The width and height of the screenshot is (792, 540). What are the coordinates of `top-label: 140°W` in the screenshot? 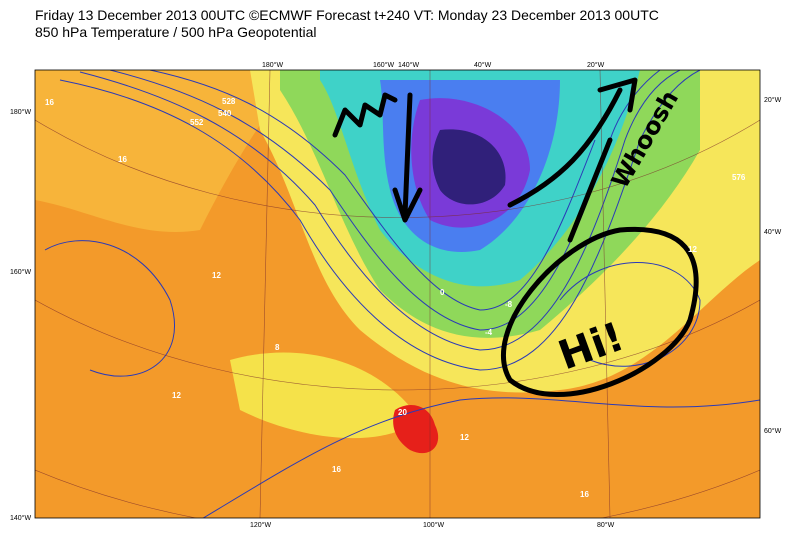 It's located at (408, 65).